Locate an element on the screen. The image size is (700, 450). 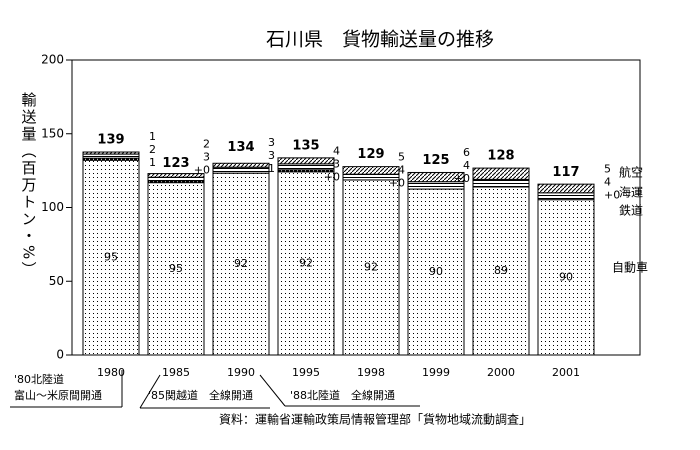
total-label: 123 is located at coordinates (175, 163).